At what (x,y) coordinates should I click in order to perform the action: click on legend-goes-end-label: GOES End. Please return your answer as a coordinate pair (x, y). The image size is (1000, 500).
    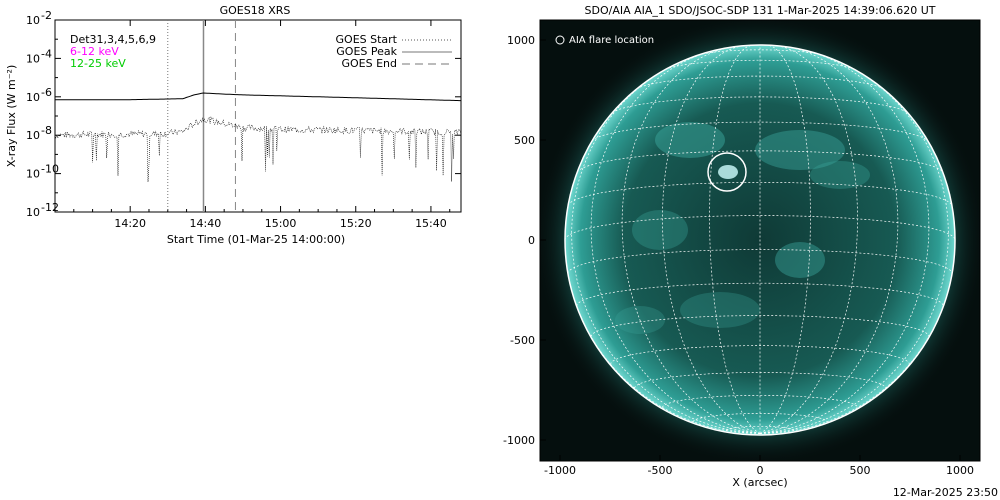
    Looking at the image, I should click on (369, 63).